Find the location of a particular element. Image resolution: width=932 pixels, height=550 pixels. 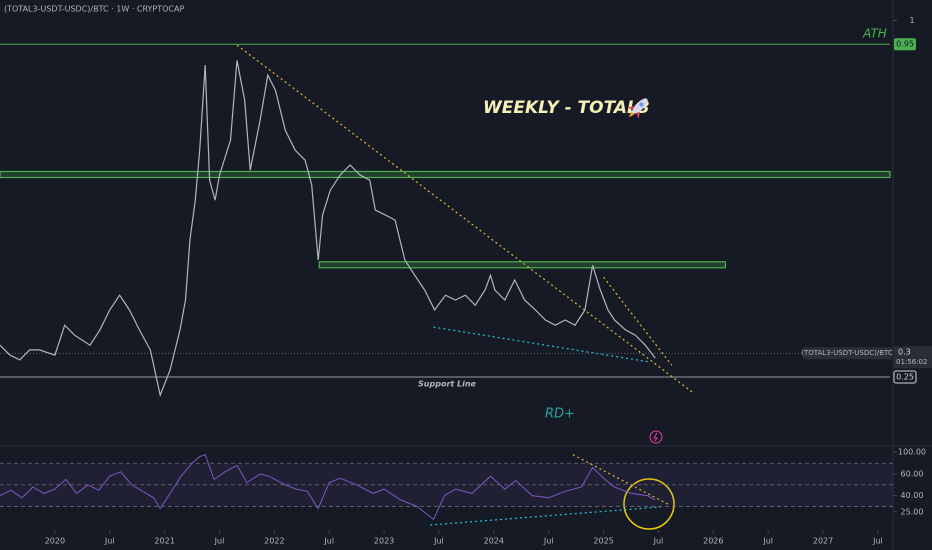

heading: WEEKLY - TOTAL3 is located at coordinates (566, 108).